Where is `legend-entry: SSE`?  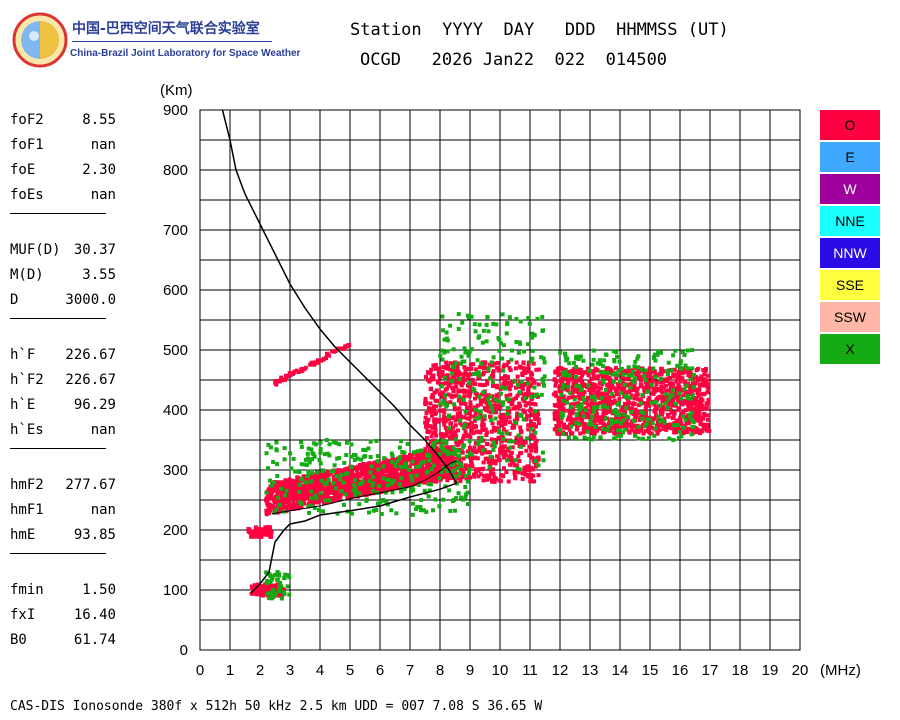 legend-entry: SSE is located at coordinates (850, 285).